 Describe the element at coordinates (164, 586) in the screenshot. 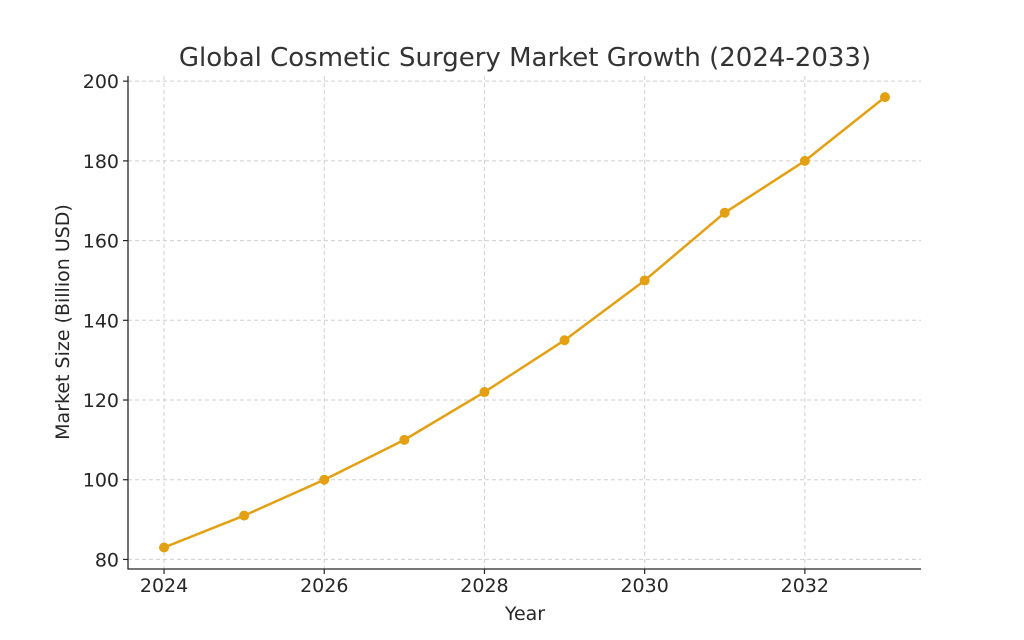

I see `x-tick-label: 2024` at that location.